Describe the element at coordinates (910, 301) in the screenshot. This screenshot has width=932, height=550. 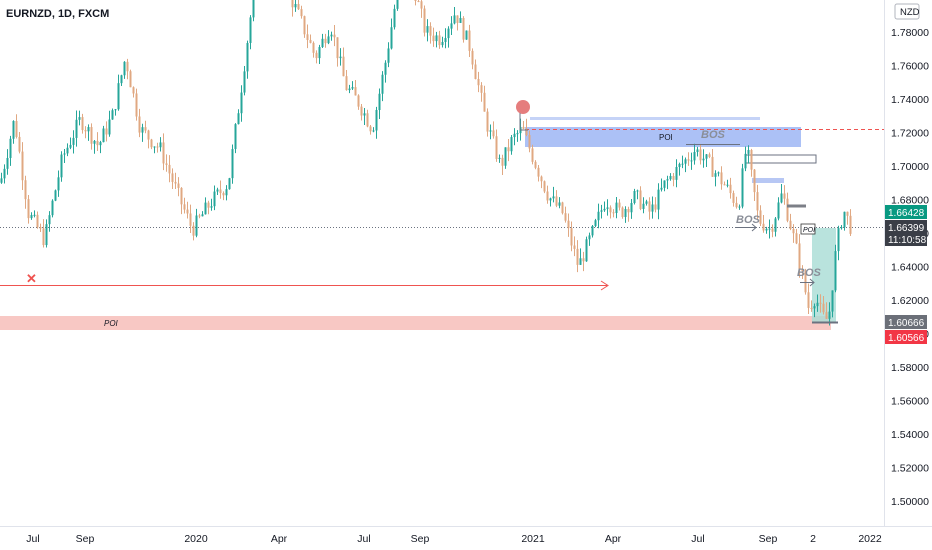
I see `price-tick-label: 1.62000` at that location.